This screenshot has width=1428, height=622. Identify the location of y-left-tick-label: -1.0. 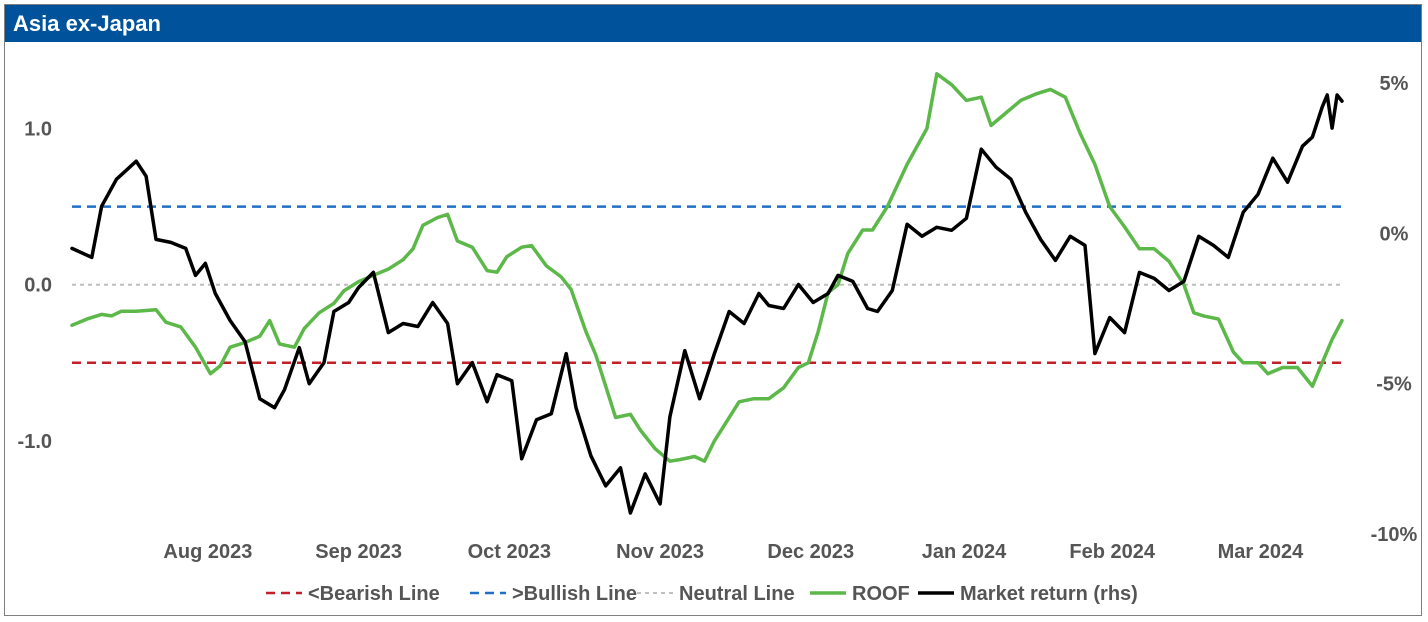
(35, 442).